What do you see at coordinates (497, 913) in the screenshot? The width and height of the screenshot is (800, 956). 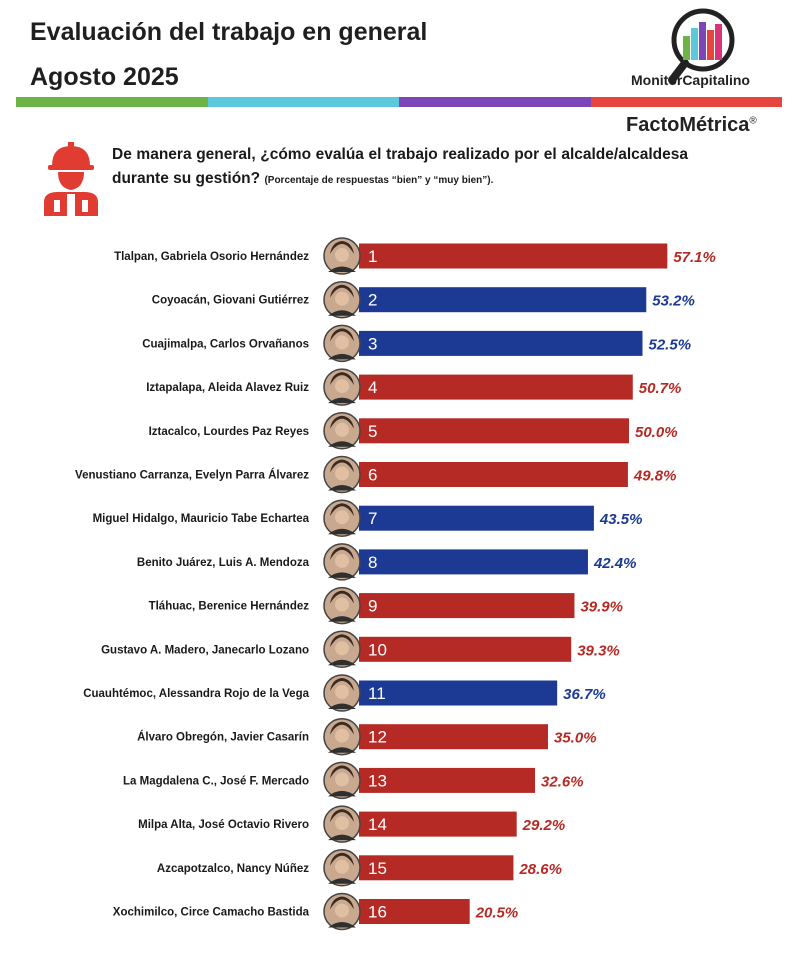 I see `value-label: 20.5%` at bounding box center [497, 913].